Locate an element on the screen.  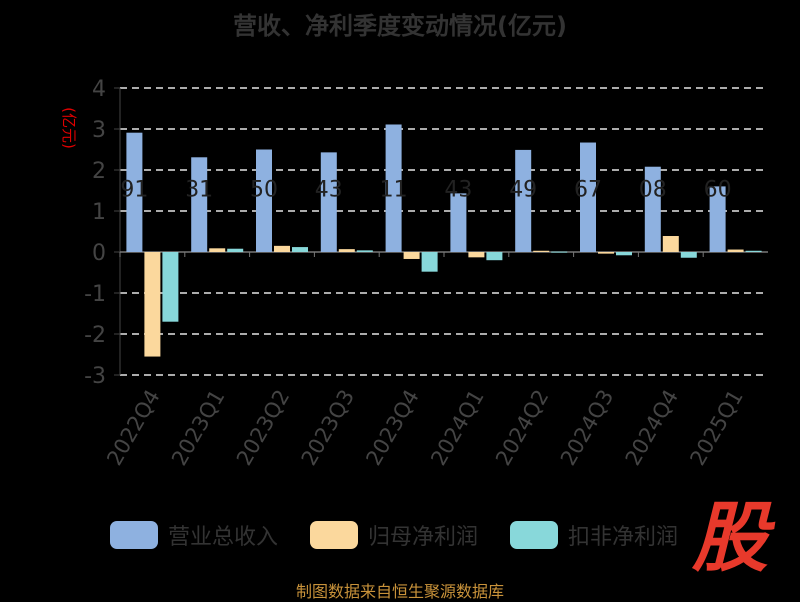
x-tick-label-2024Q4: 2024Q4 is located at coordinates (652, 428).